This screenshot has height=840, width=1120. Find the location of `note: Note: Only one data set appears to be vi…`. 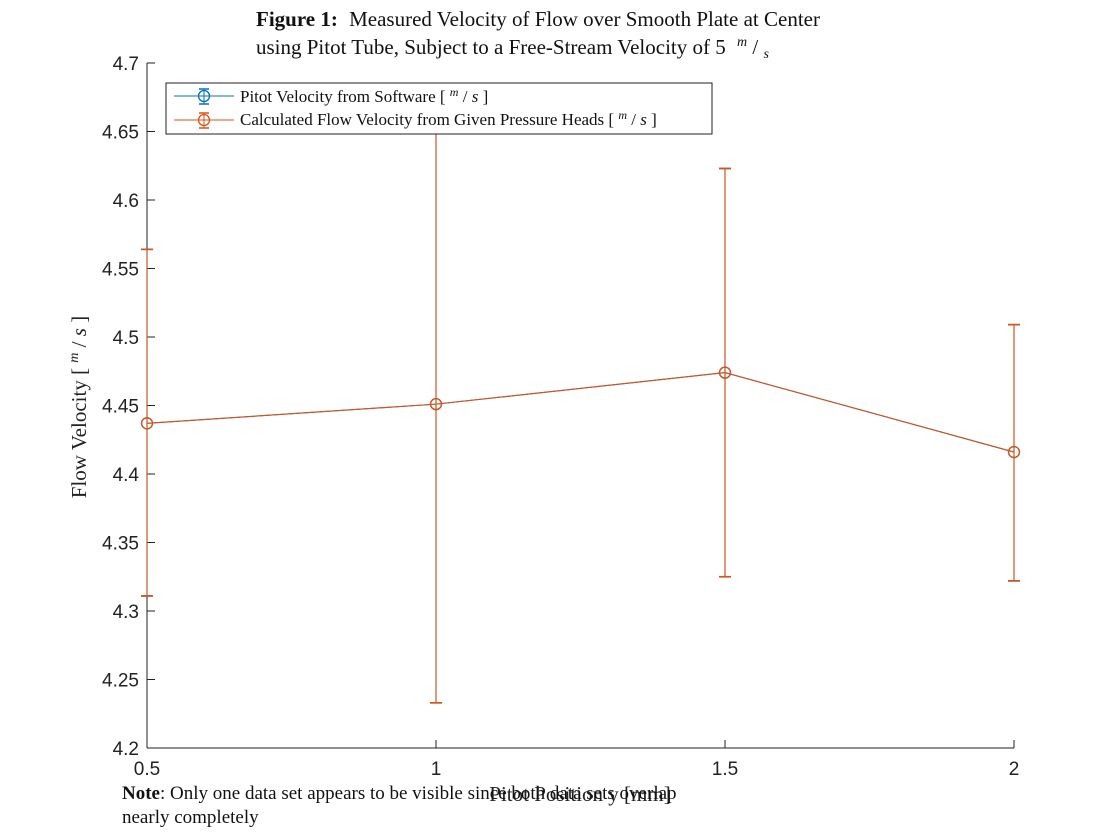

note: Note: Only one data set appears to be vi… is located at coordinates (402, 806).